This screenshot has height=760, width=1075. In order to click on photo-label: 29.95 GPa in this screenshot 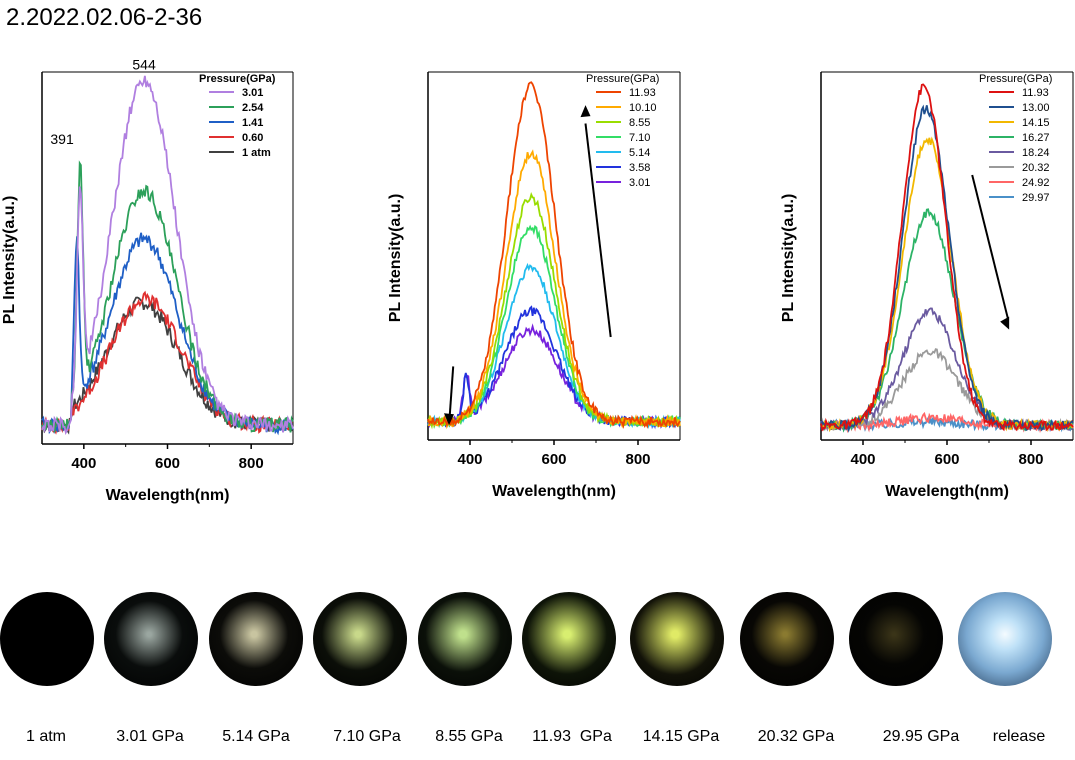, I will do `click(921, 736)`.